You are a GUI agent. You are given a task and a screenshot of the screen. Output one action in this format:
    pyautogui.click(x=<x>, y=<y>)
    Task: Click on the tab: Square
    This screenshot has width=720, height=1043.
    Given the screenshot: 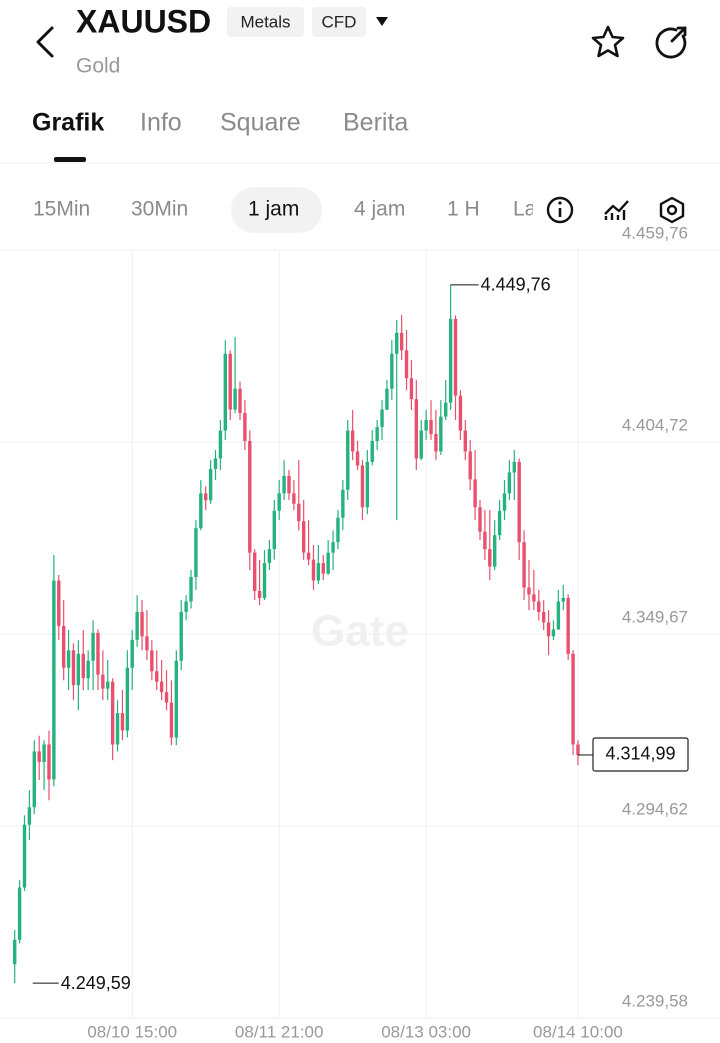 What is the action you would take?
    pyautogui.click(x=260, y=123)
    